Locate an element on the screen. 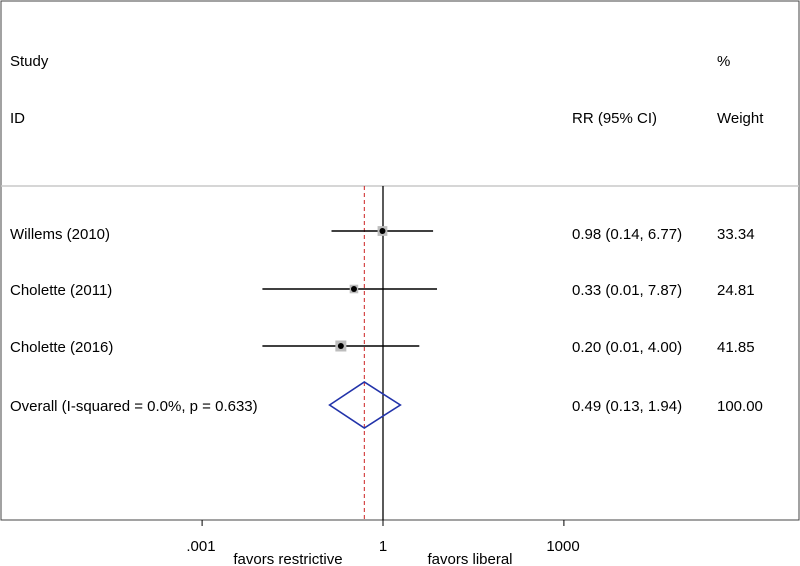  study-row: Willems (2010) 0.98 (0.14, 6.77) 33.34 is located at coordinates (382, 234).